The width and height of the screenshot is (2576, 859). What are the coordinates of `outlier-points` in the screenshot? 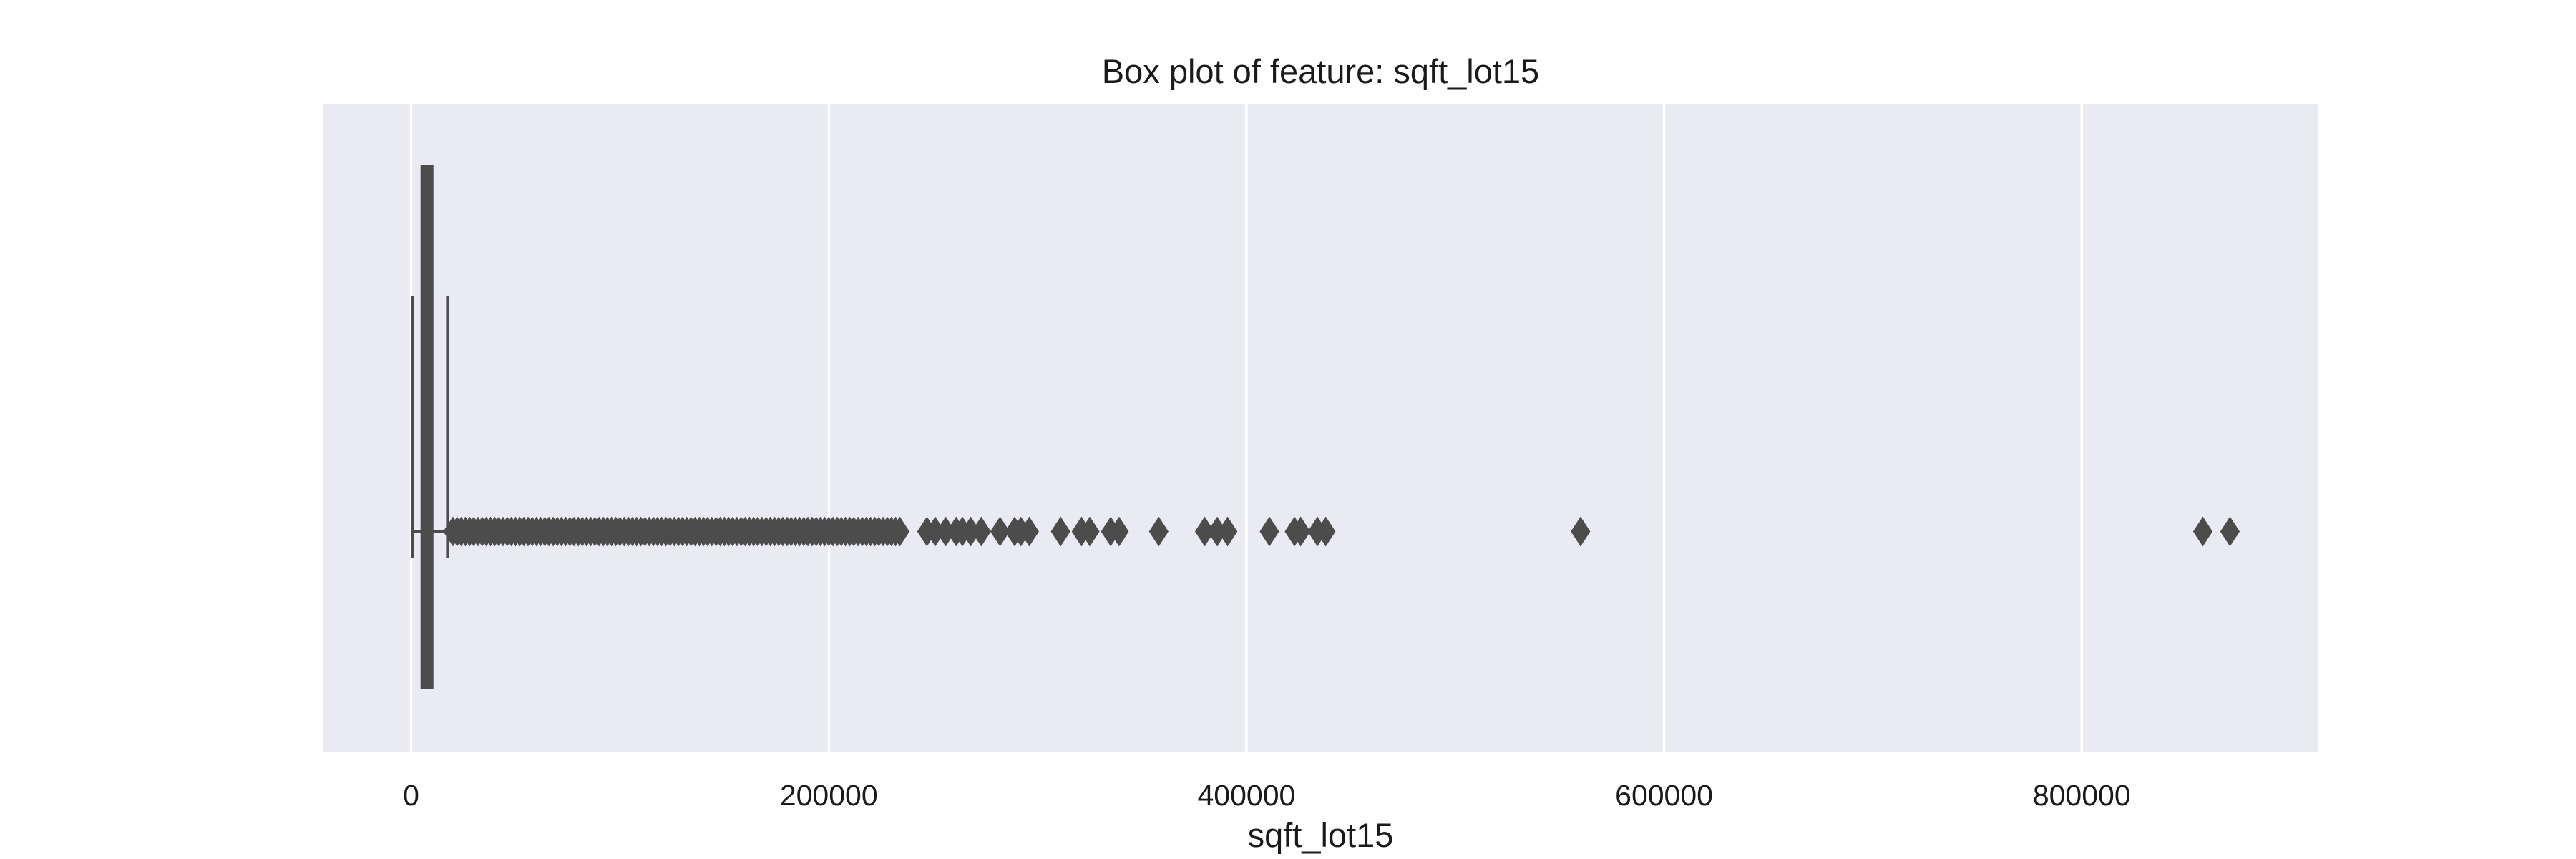 It's located at (1341, 531).